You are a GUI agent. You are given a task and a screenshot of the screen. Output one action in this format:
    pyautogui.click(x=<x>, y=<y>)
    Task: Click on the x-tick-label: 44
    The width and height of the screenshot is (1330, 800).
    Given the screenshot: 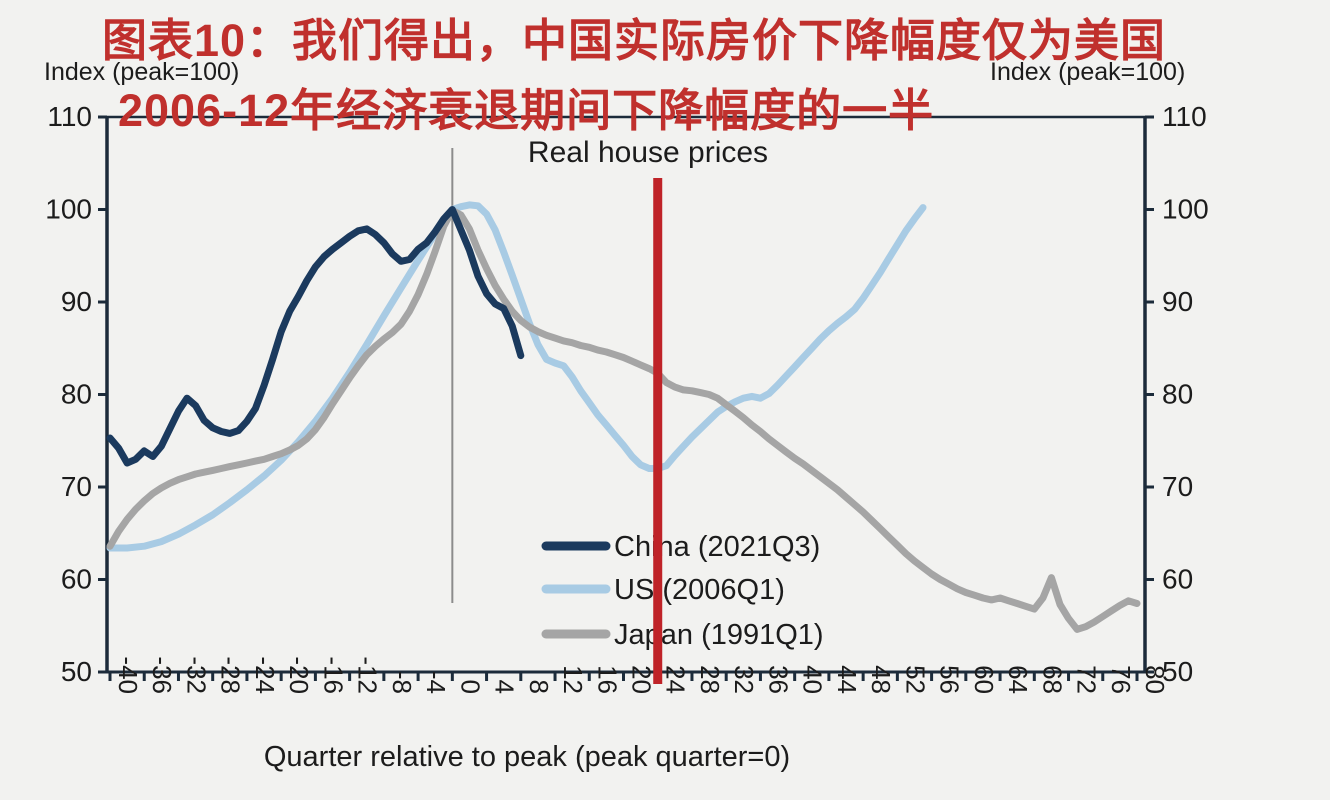 What is the action you would take?
    pyautogui.click(x=847, y=679)
    